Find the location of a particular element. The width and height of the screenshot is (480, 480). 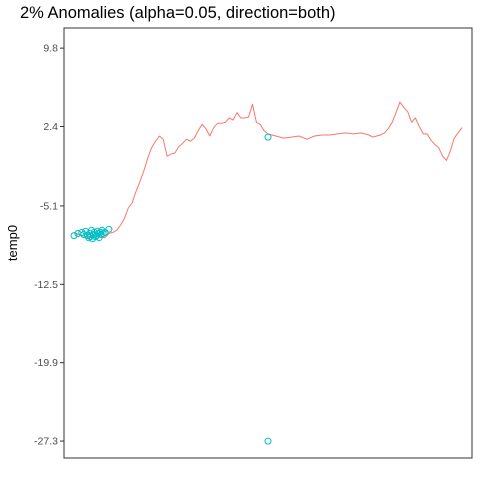

y-axis: 9.8 2.4 -5.1 -12.5 -19.9 -27.3 is located at coordinates (49, 245).